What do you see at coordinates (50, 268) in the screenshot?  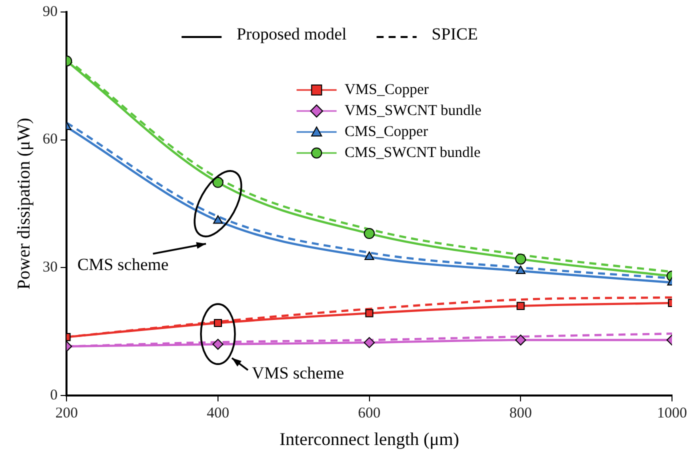 I see `y-tick-label: 30` at bounding box center [50, 268].